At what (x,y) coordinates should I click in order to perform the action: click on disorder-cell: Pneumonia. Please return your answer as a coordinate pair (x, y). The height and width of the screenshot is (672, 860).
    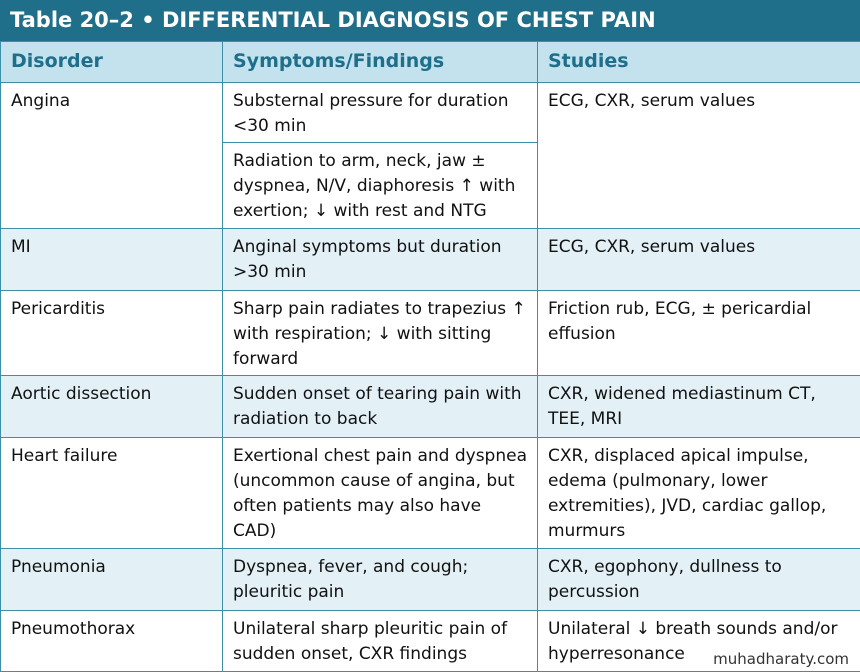
    Looking at the image, I should click on (112, 580).